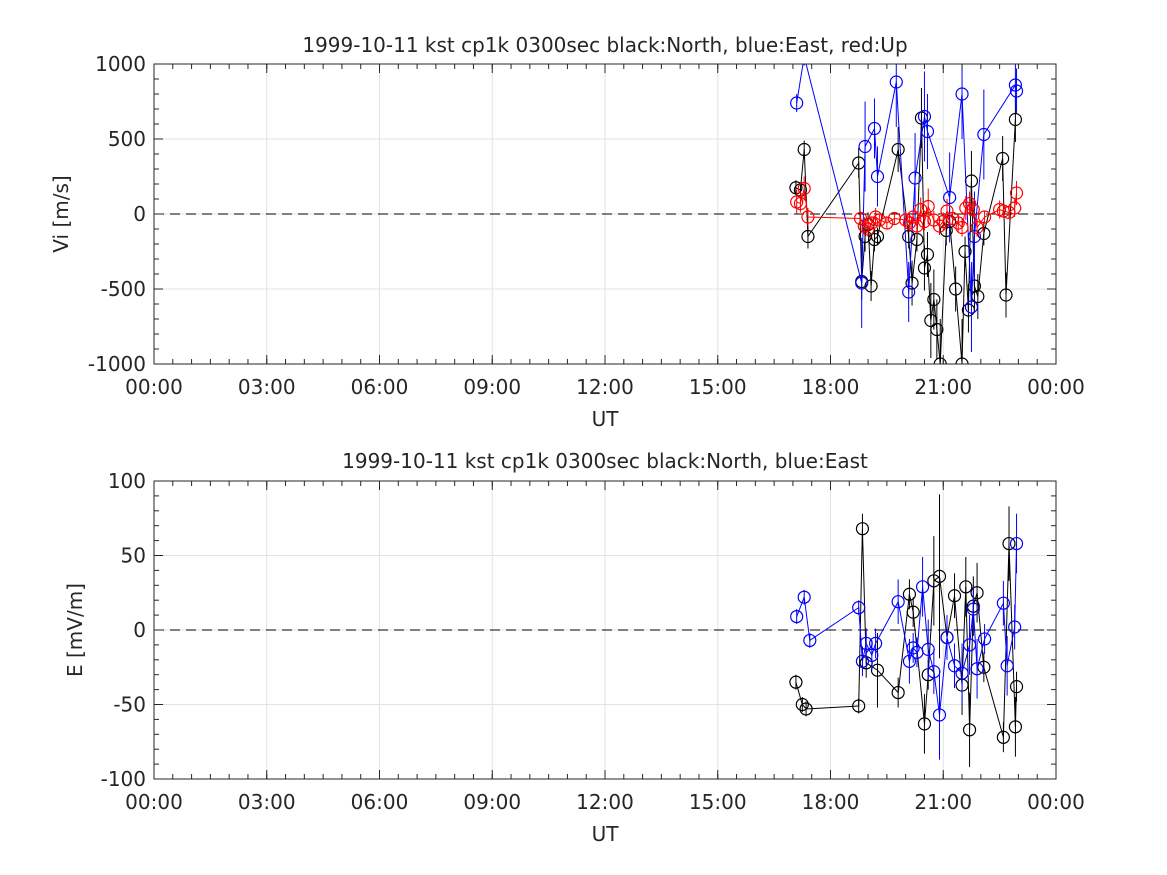 Image resolution: width=1167 pixels, height=875 pixels. Describe the element at coordinates (123, 779) in the screenshot. I see `y-tick-label: -100` at that location.